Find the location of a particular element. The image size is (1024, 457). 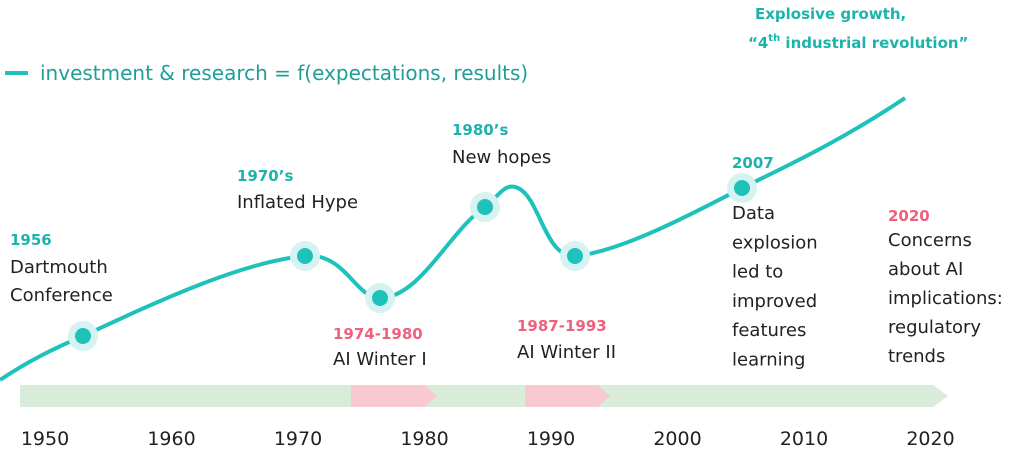

event-text: improved is located at coordinates (774, 301).